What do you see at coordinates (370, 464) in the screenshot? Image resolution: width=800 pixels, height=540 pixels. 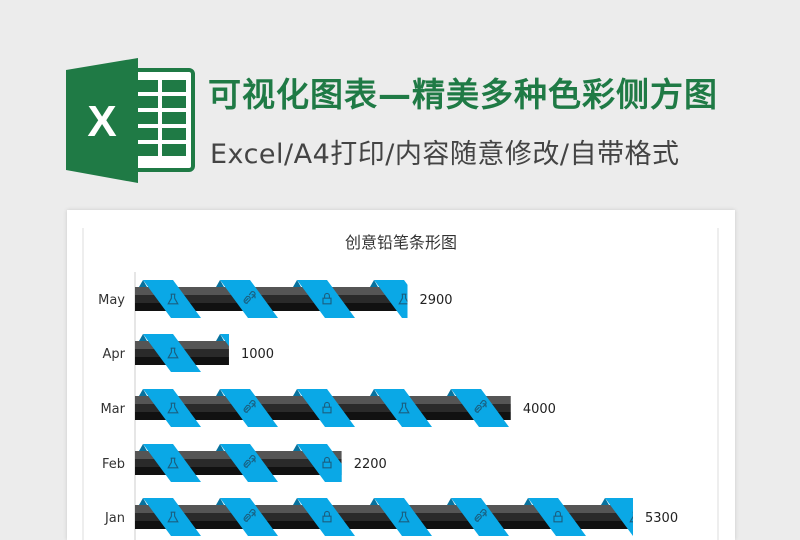 I see `data-label: 2200` at bounding box center [370, 464].